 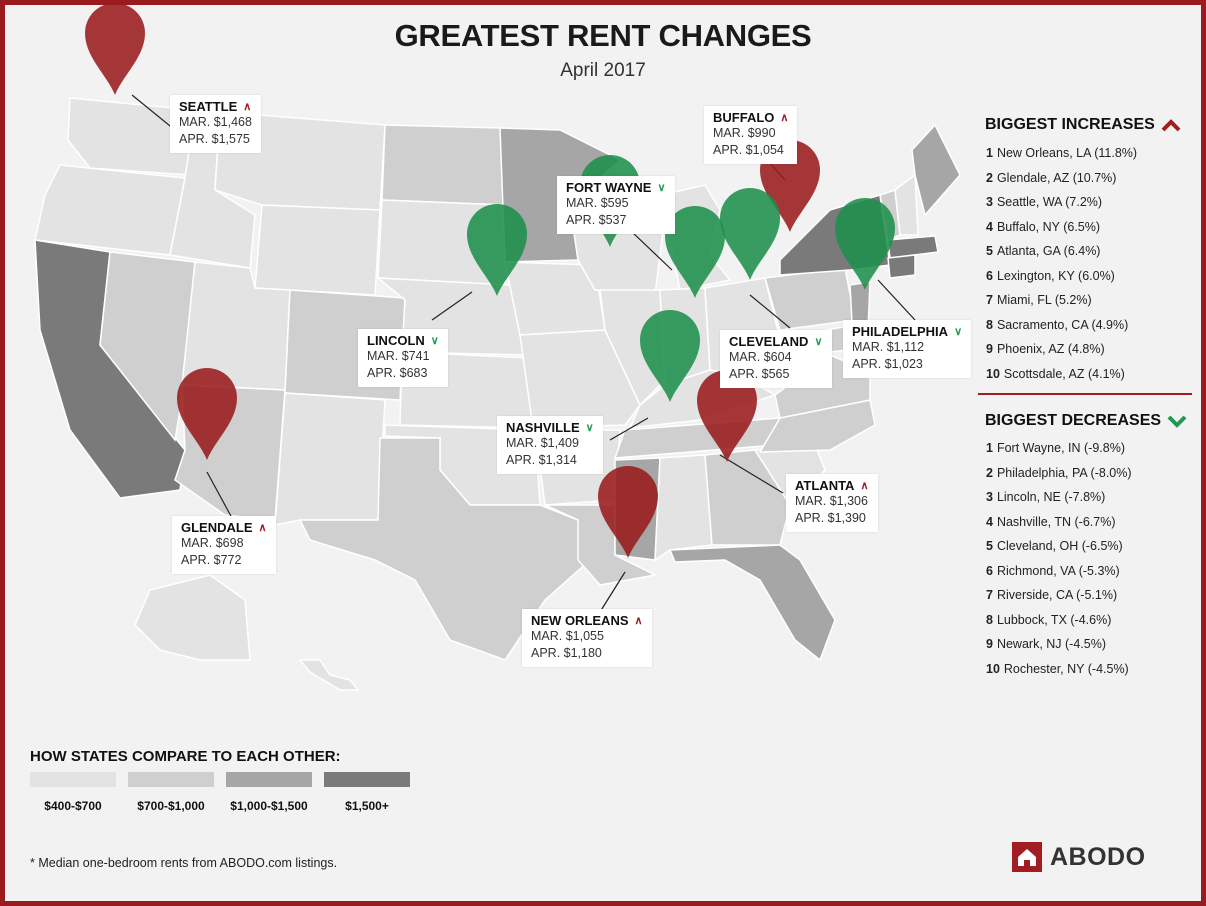 I want to click on increase-rank: 6, so click(x=989, y=275).